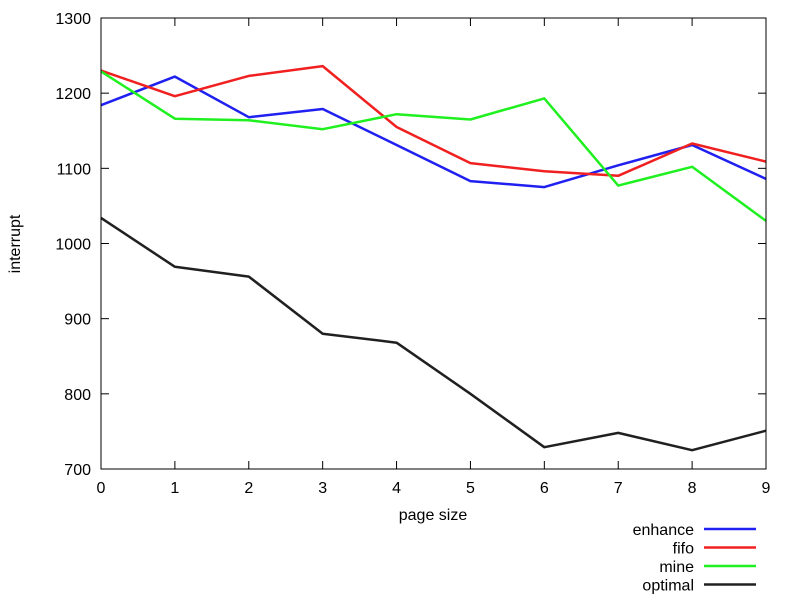 The image size is (800, 600). What do you see at coordinates (683, 549) in the screenshot?
I see `legend-label-fifo: fifo` at bounding box center [683, 549].